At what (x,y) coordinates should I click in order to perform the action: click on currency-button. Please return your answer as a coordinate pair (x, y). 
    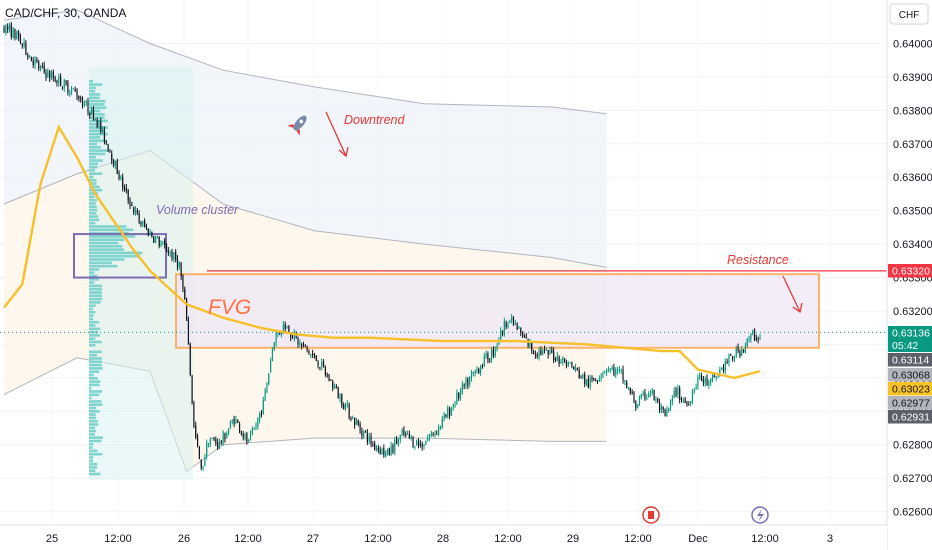
    Looking at the image, I should click on (909, 14).